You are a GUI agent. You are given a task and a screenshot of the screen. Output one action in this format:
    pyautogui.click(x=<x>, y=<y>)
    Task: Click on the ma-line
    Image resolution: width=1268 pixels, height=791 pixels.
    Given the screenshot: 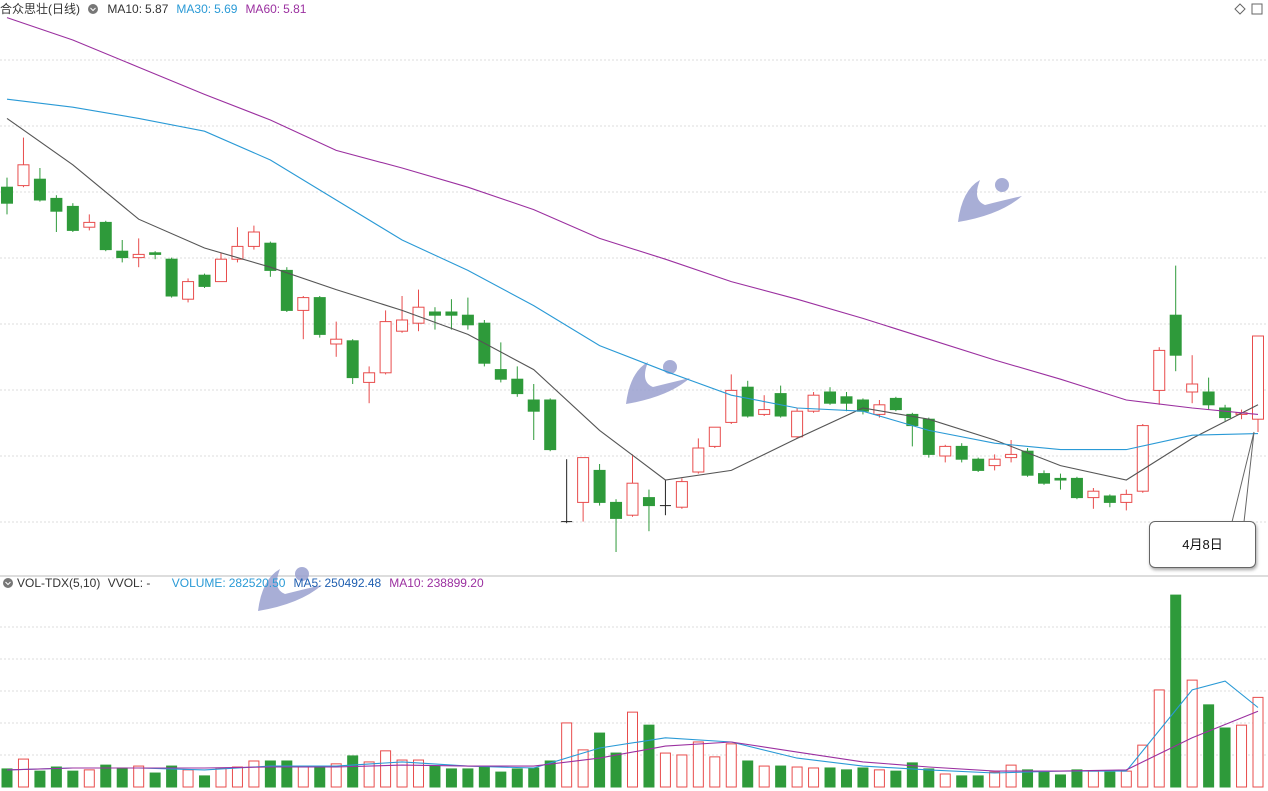 What is the action you would take?
    pyautogui.click(x=632, y=727)
    